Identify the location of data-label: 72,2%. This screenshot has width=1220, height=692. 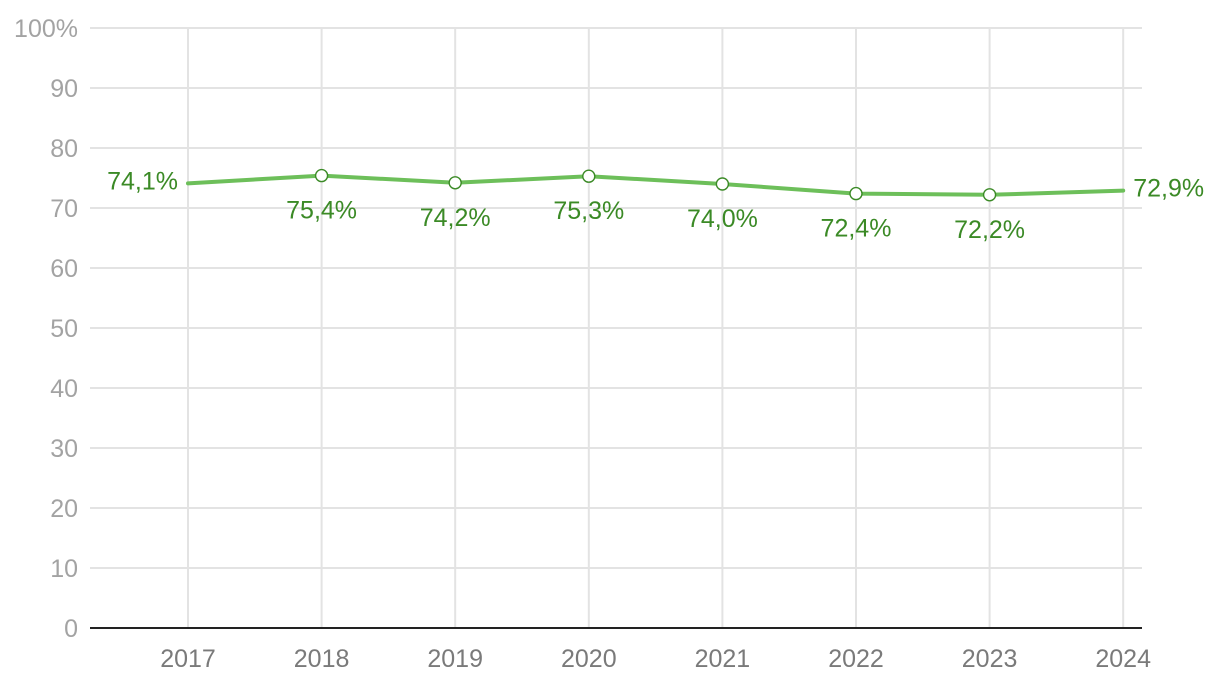
(989, 230).